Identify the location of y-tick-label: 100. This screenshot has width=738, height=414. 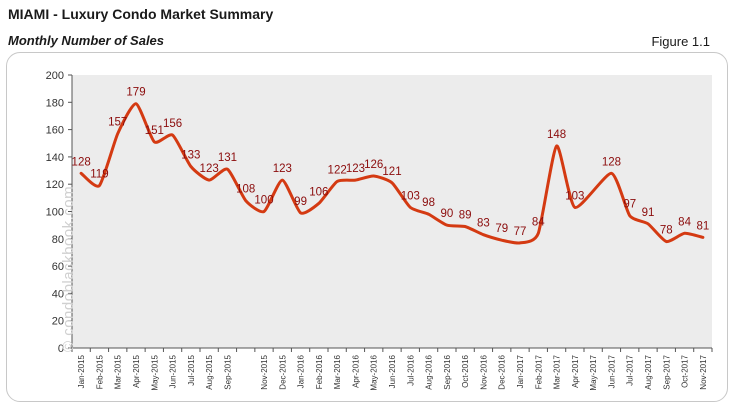
(55, 213).